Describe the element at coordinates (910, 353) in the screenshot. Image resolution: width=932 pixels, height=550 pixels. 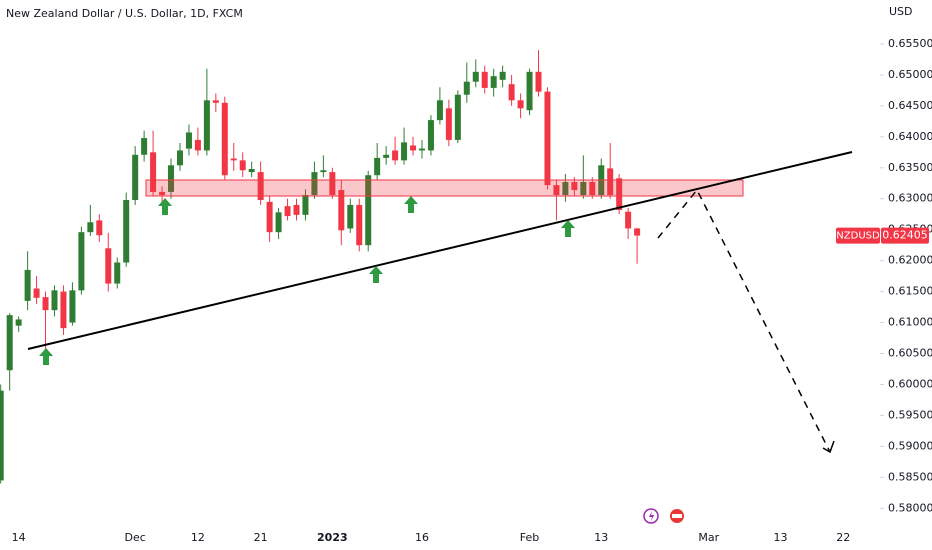
I see `y-tick-label: 0.60500` at that location.